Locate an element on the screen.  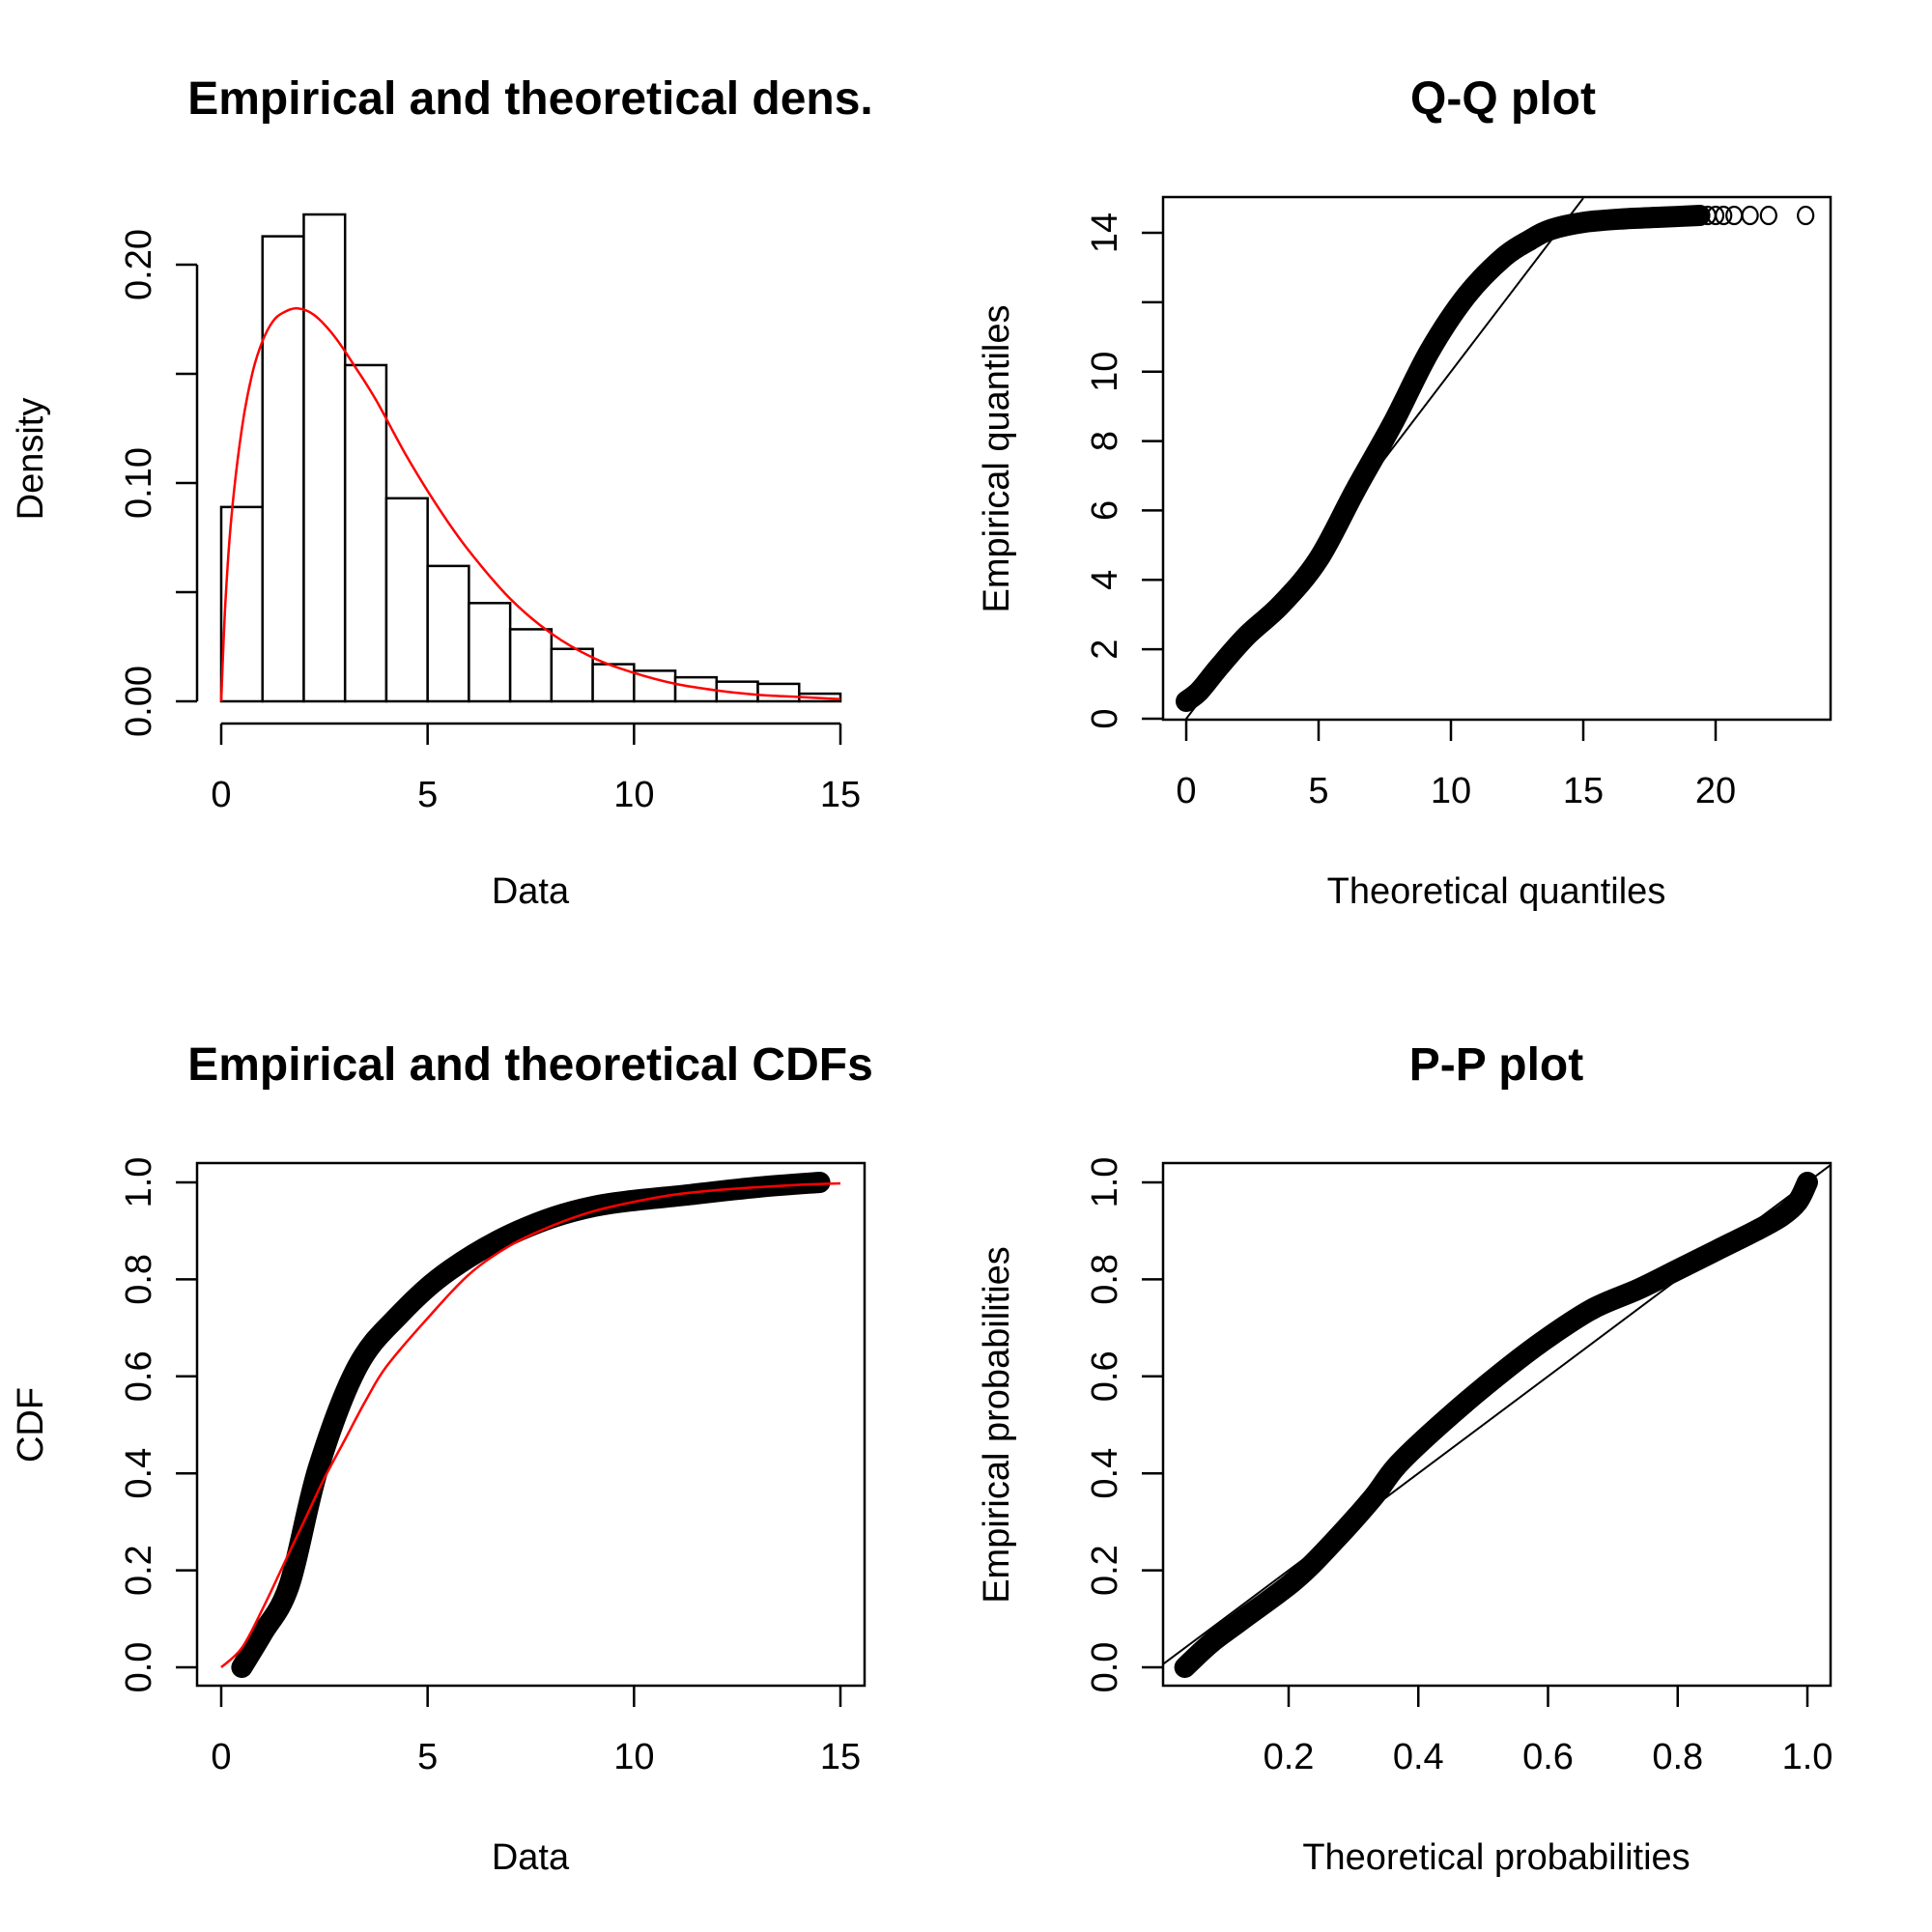
qq-xlabel: Theoretical quantiles is located at coordinates (1496, 891).